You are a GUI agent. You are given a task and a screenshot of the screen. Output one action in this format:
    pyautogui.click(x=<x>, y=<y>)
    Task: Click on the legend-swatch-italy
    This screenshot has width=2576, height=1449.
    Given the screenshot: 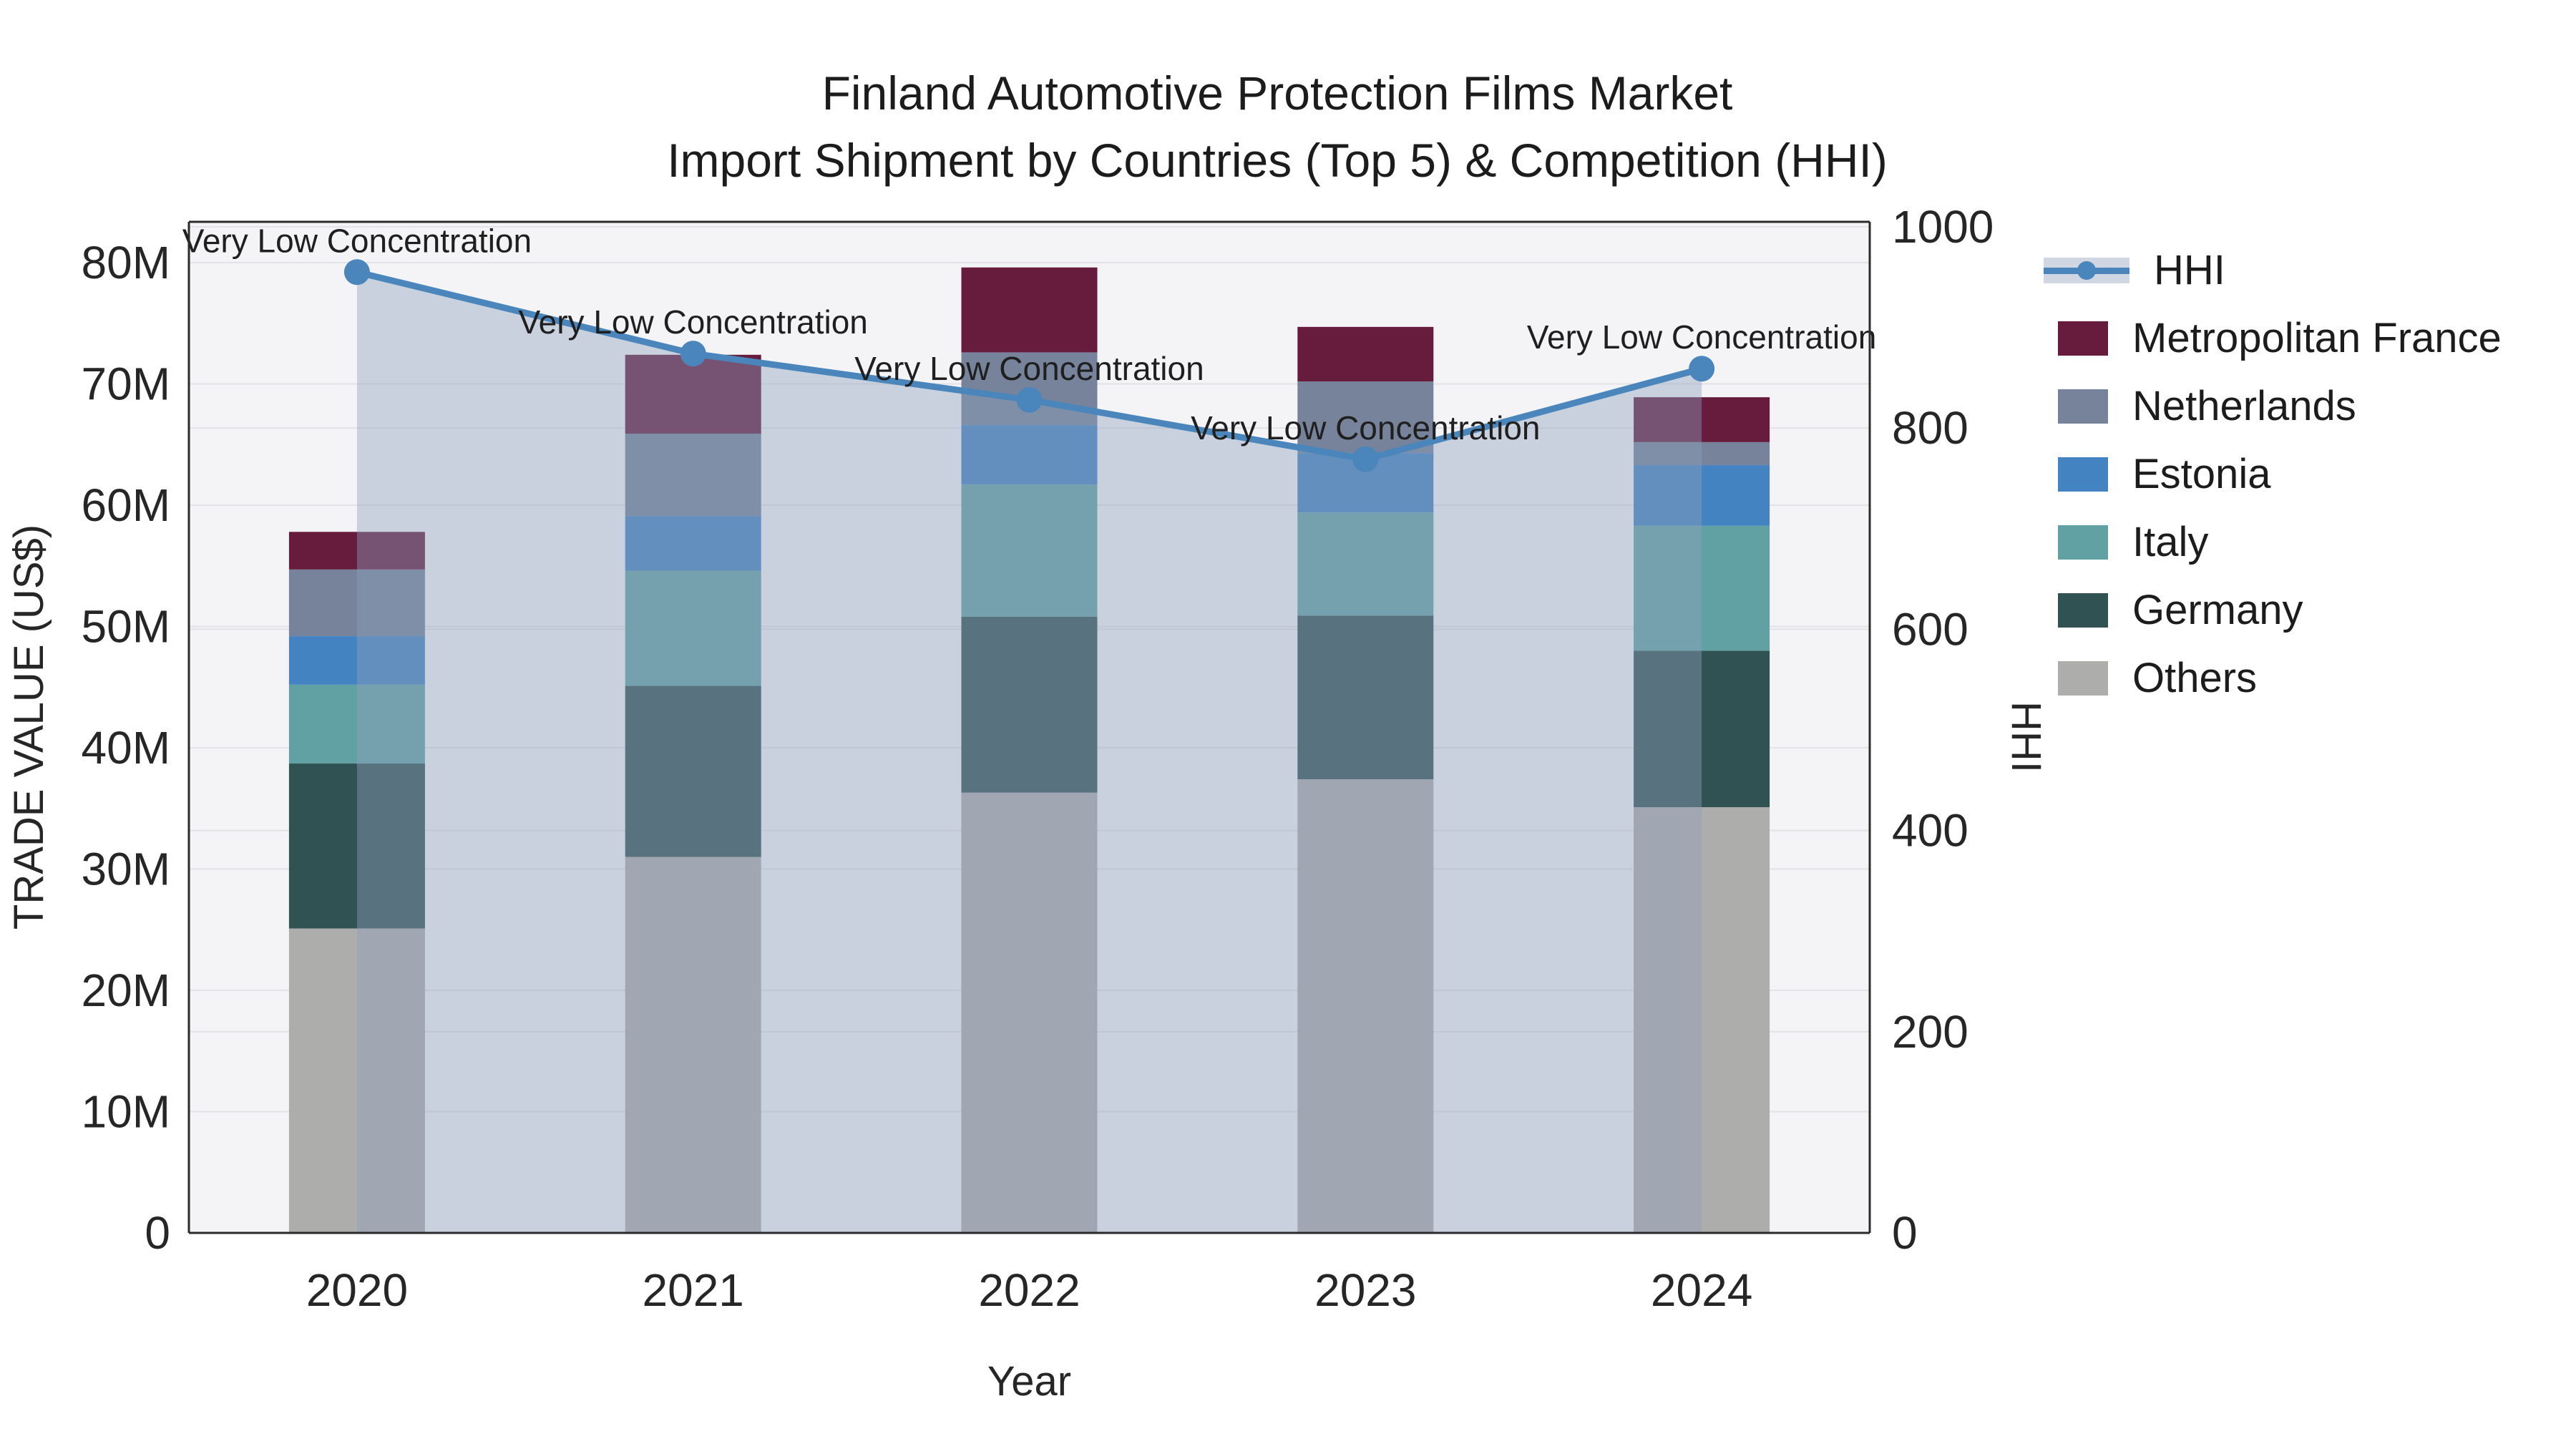 What is the action you would take?
    pyautogui.click(x=2083, y=542)
    